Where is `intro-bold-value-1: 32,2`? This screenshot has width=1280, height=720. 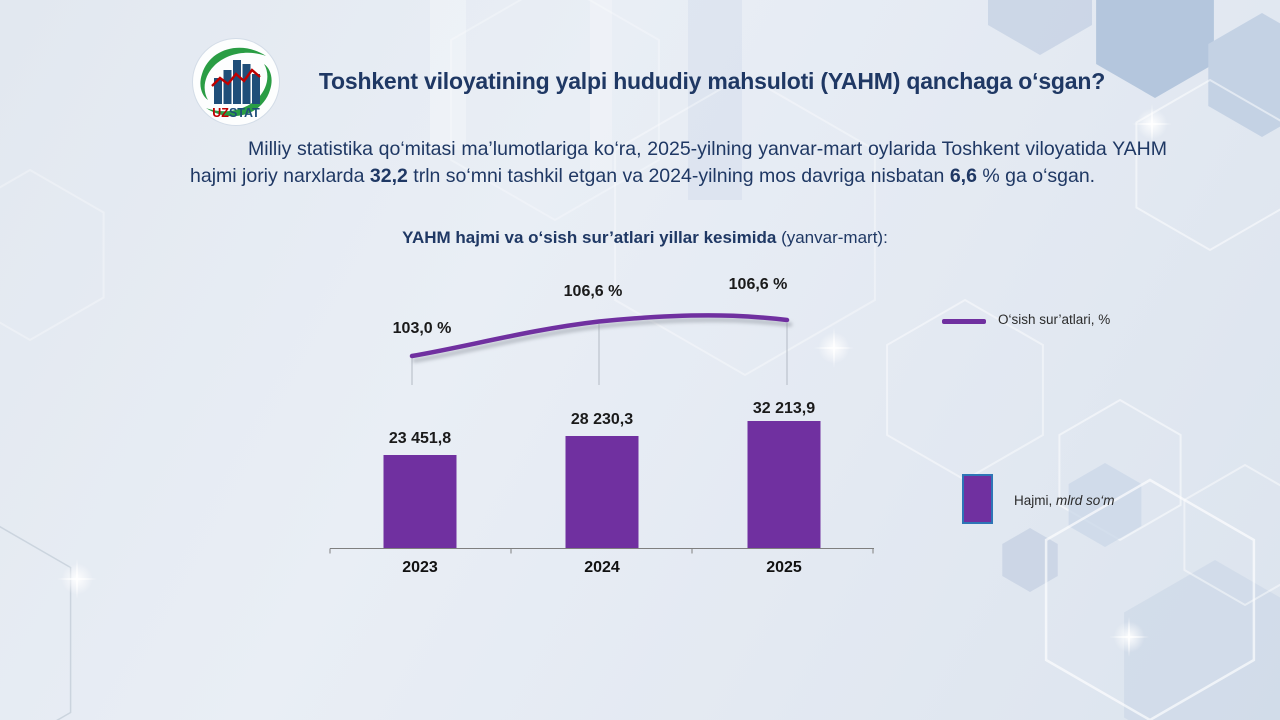 intro-bold-value-1: 32,2 is located at coordinates (388, 176).